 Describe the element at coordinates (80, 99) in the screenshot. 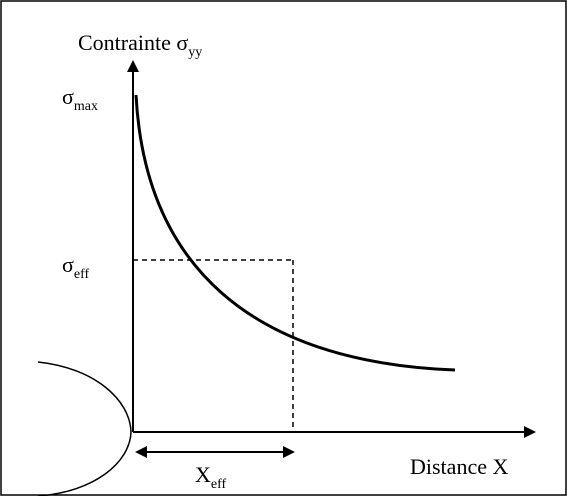

I see `sigma-max-label: σmax` at that location.